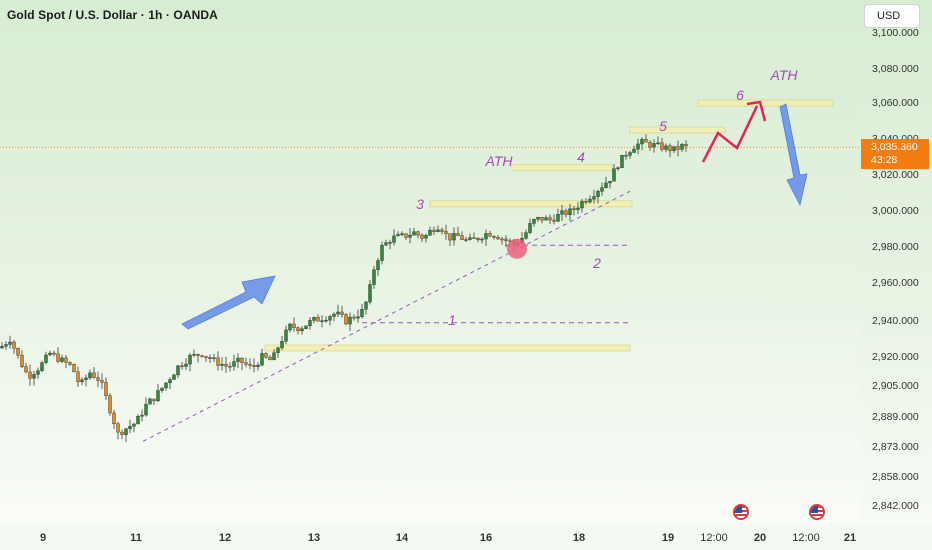  Describe the element at coordinates (895, 103) in the screenshot. I see `y-tick-label: 3,060.000` at that location.